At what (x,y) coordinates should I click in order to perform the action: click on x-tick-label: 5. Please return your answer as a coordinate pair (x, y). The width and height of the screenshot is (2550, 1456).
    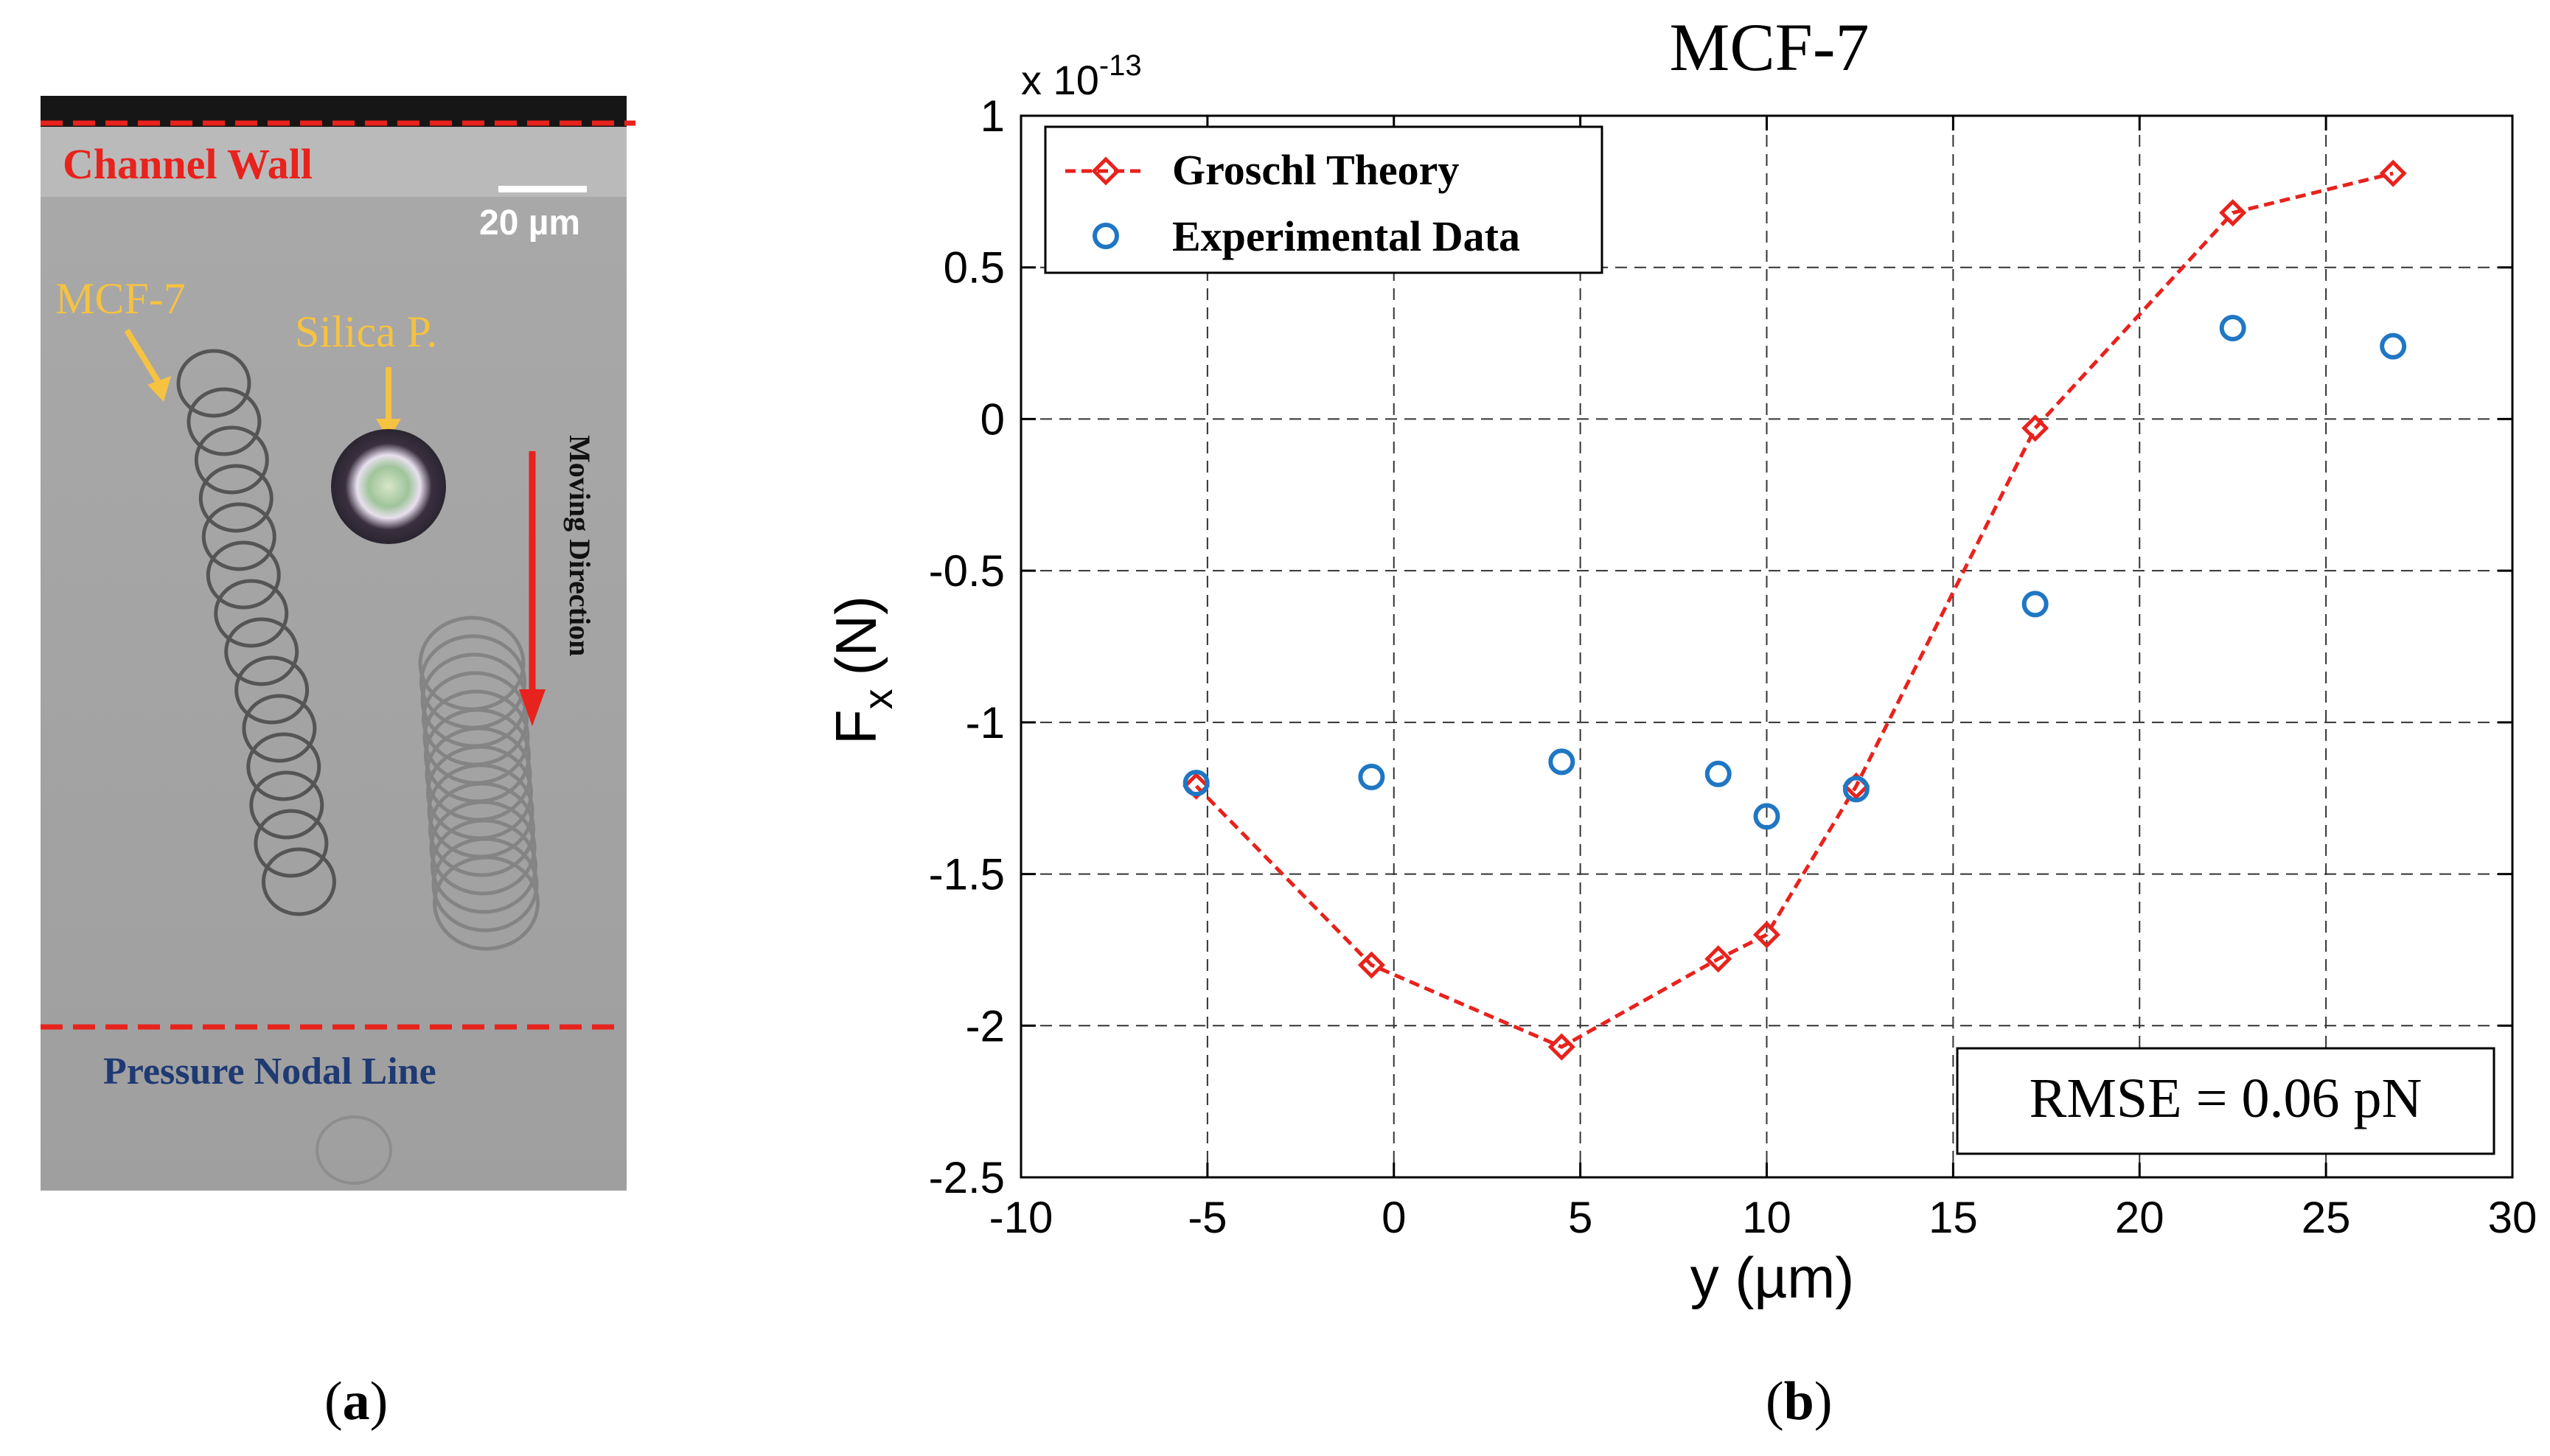
    Looking at the image, I should click on (1580, 1217).